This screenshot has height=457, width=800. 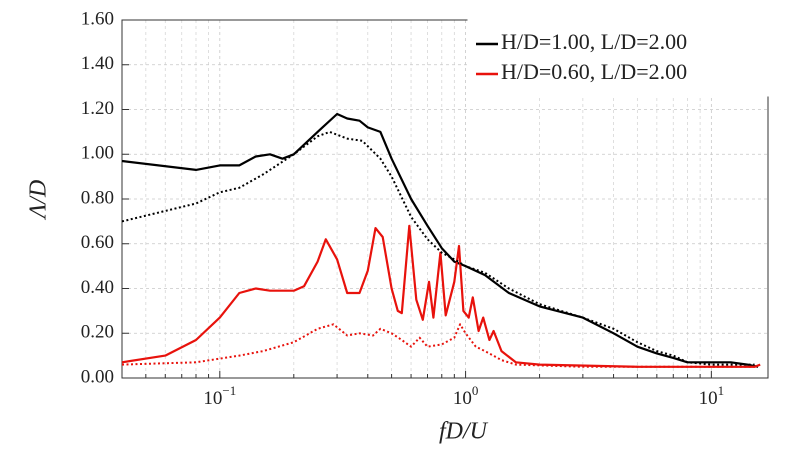 What do you see at coordinates (475, 390) in the screenshot?
I see `x-tick-exponent: 0` at bounding box center [475, 390].